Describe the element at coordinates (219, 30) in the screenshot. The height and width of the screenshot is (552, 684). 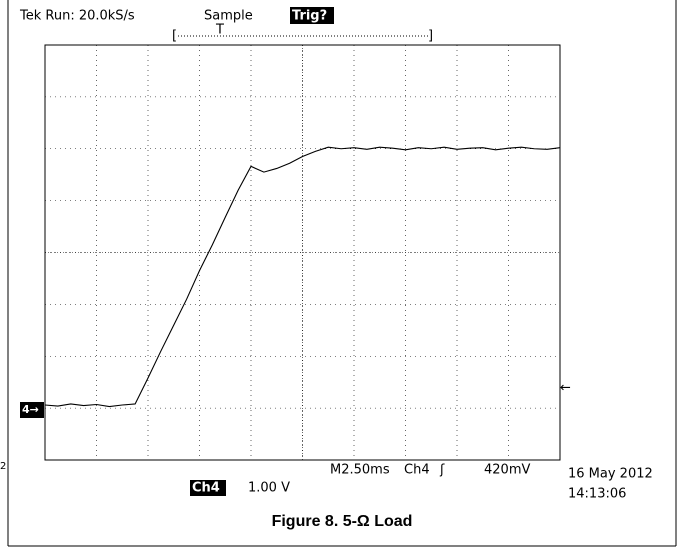
I see `trigger-pos: T` at that location.